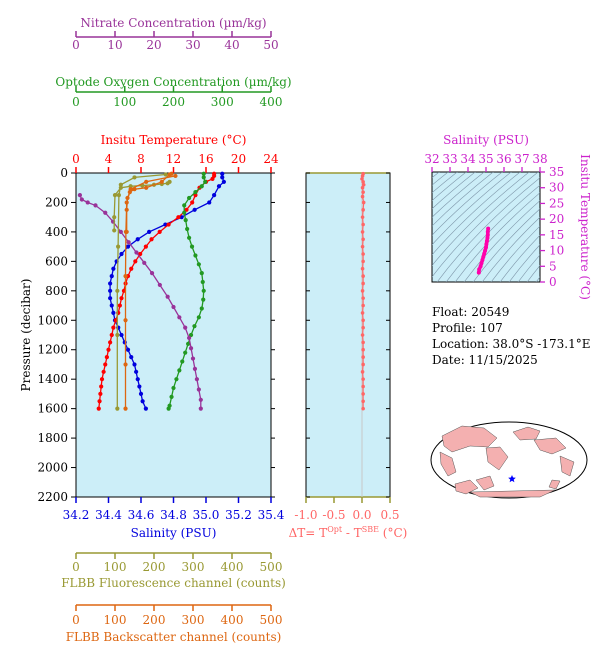 This screenshot has width=609, height=663. Describe the element at coordinates (52, 320) in the screenshot. I see `y-tick-label: 1000` at that location.